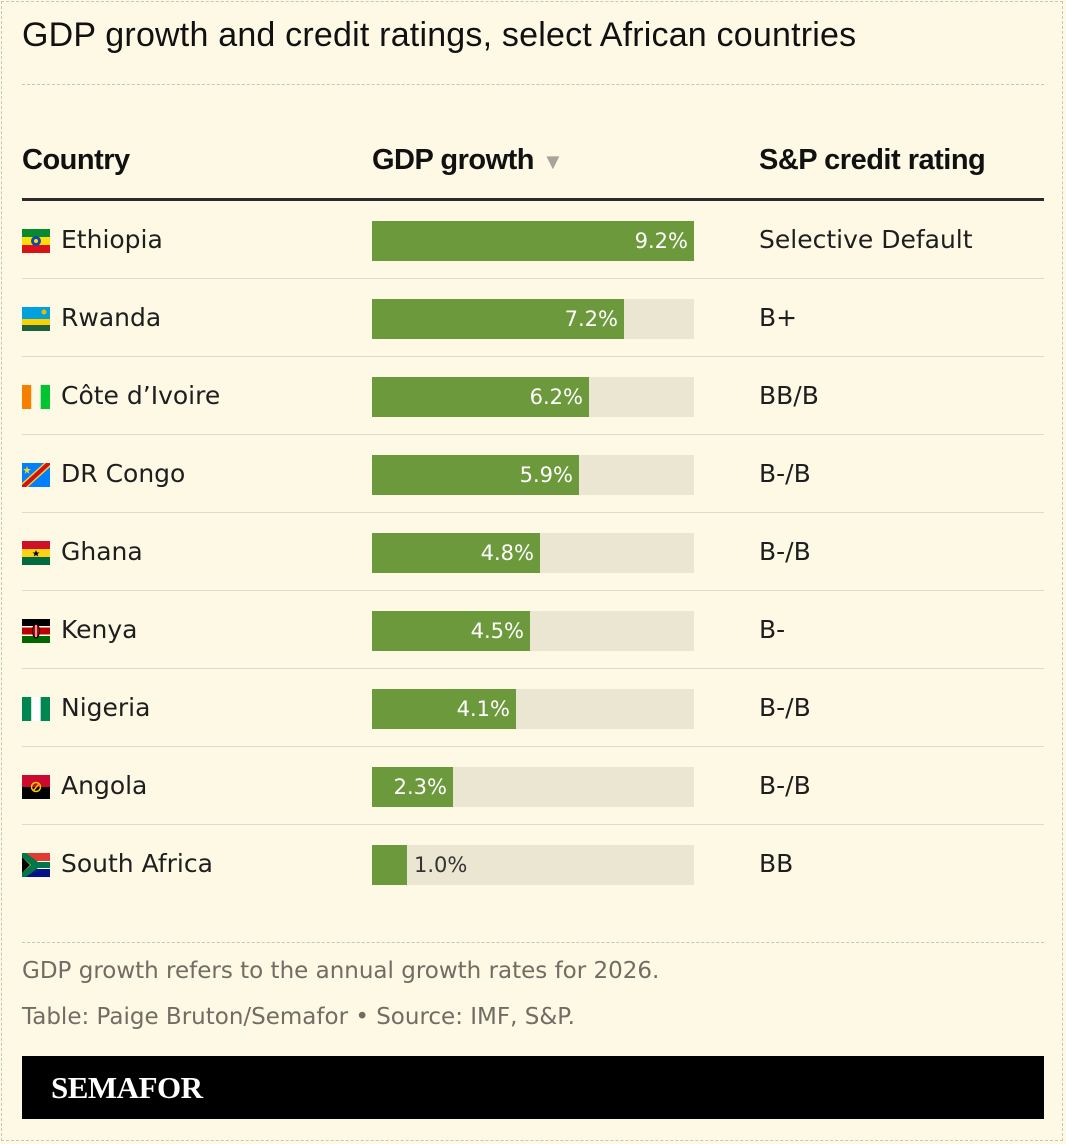 This screenshot has height=1144, width=1066. Describe the element at coordinates (36, 787) in the screenshot. I see `angola-flag-icon` at that location.